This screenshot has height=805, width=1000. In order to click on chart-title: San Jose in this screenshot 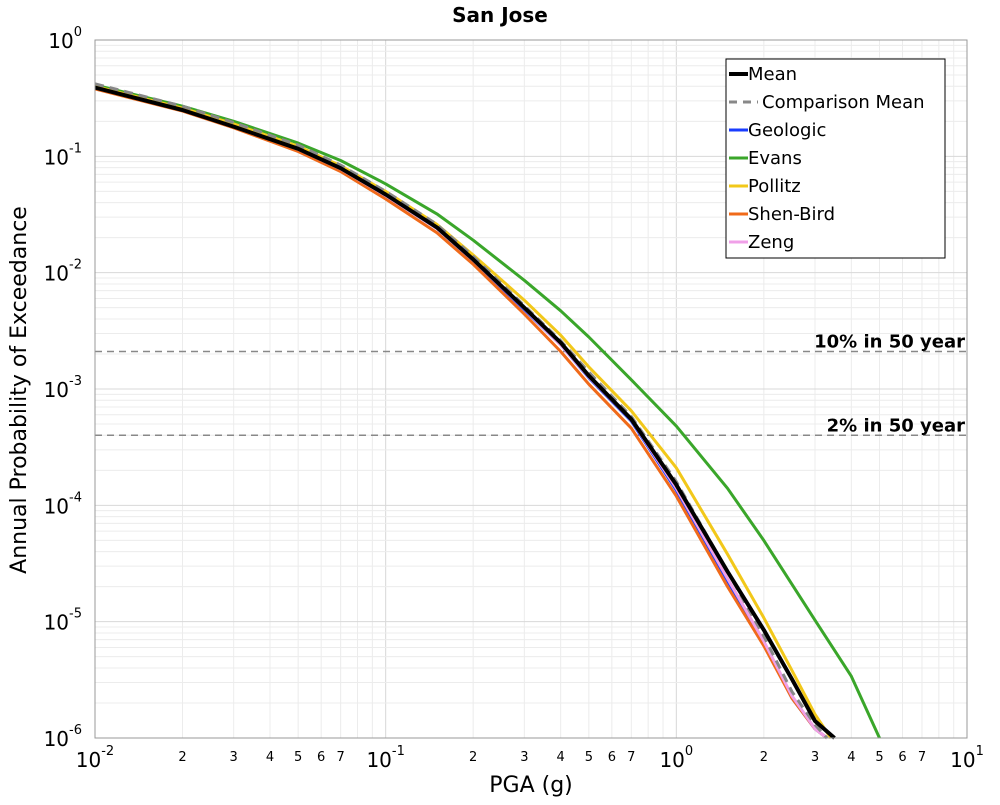, I will do `click(500, 15)`.